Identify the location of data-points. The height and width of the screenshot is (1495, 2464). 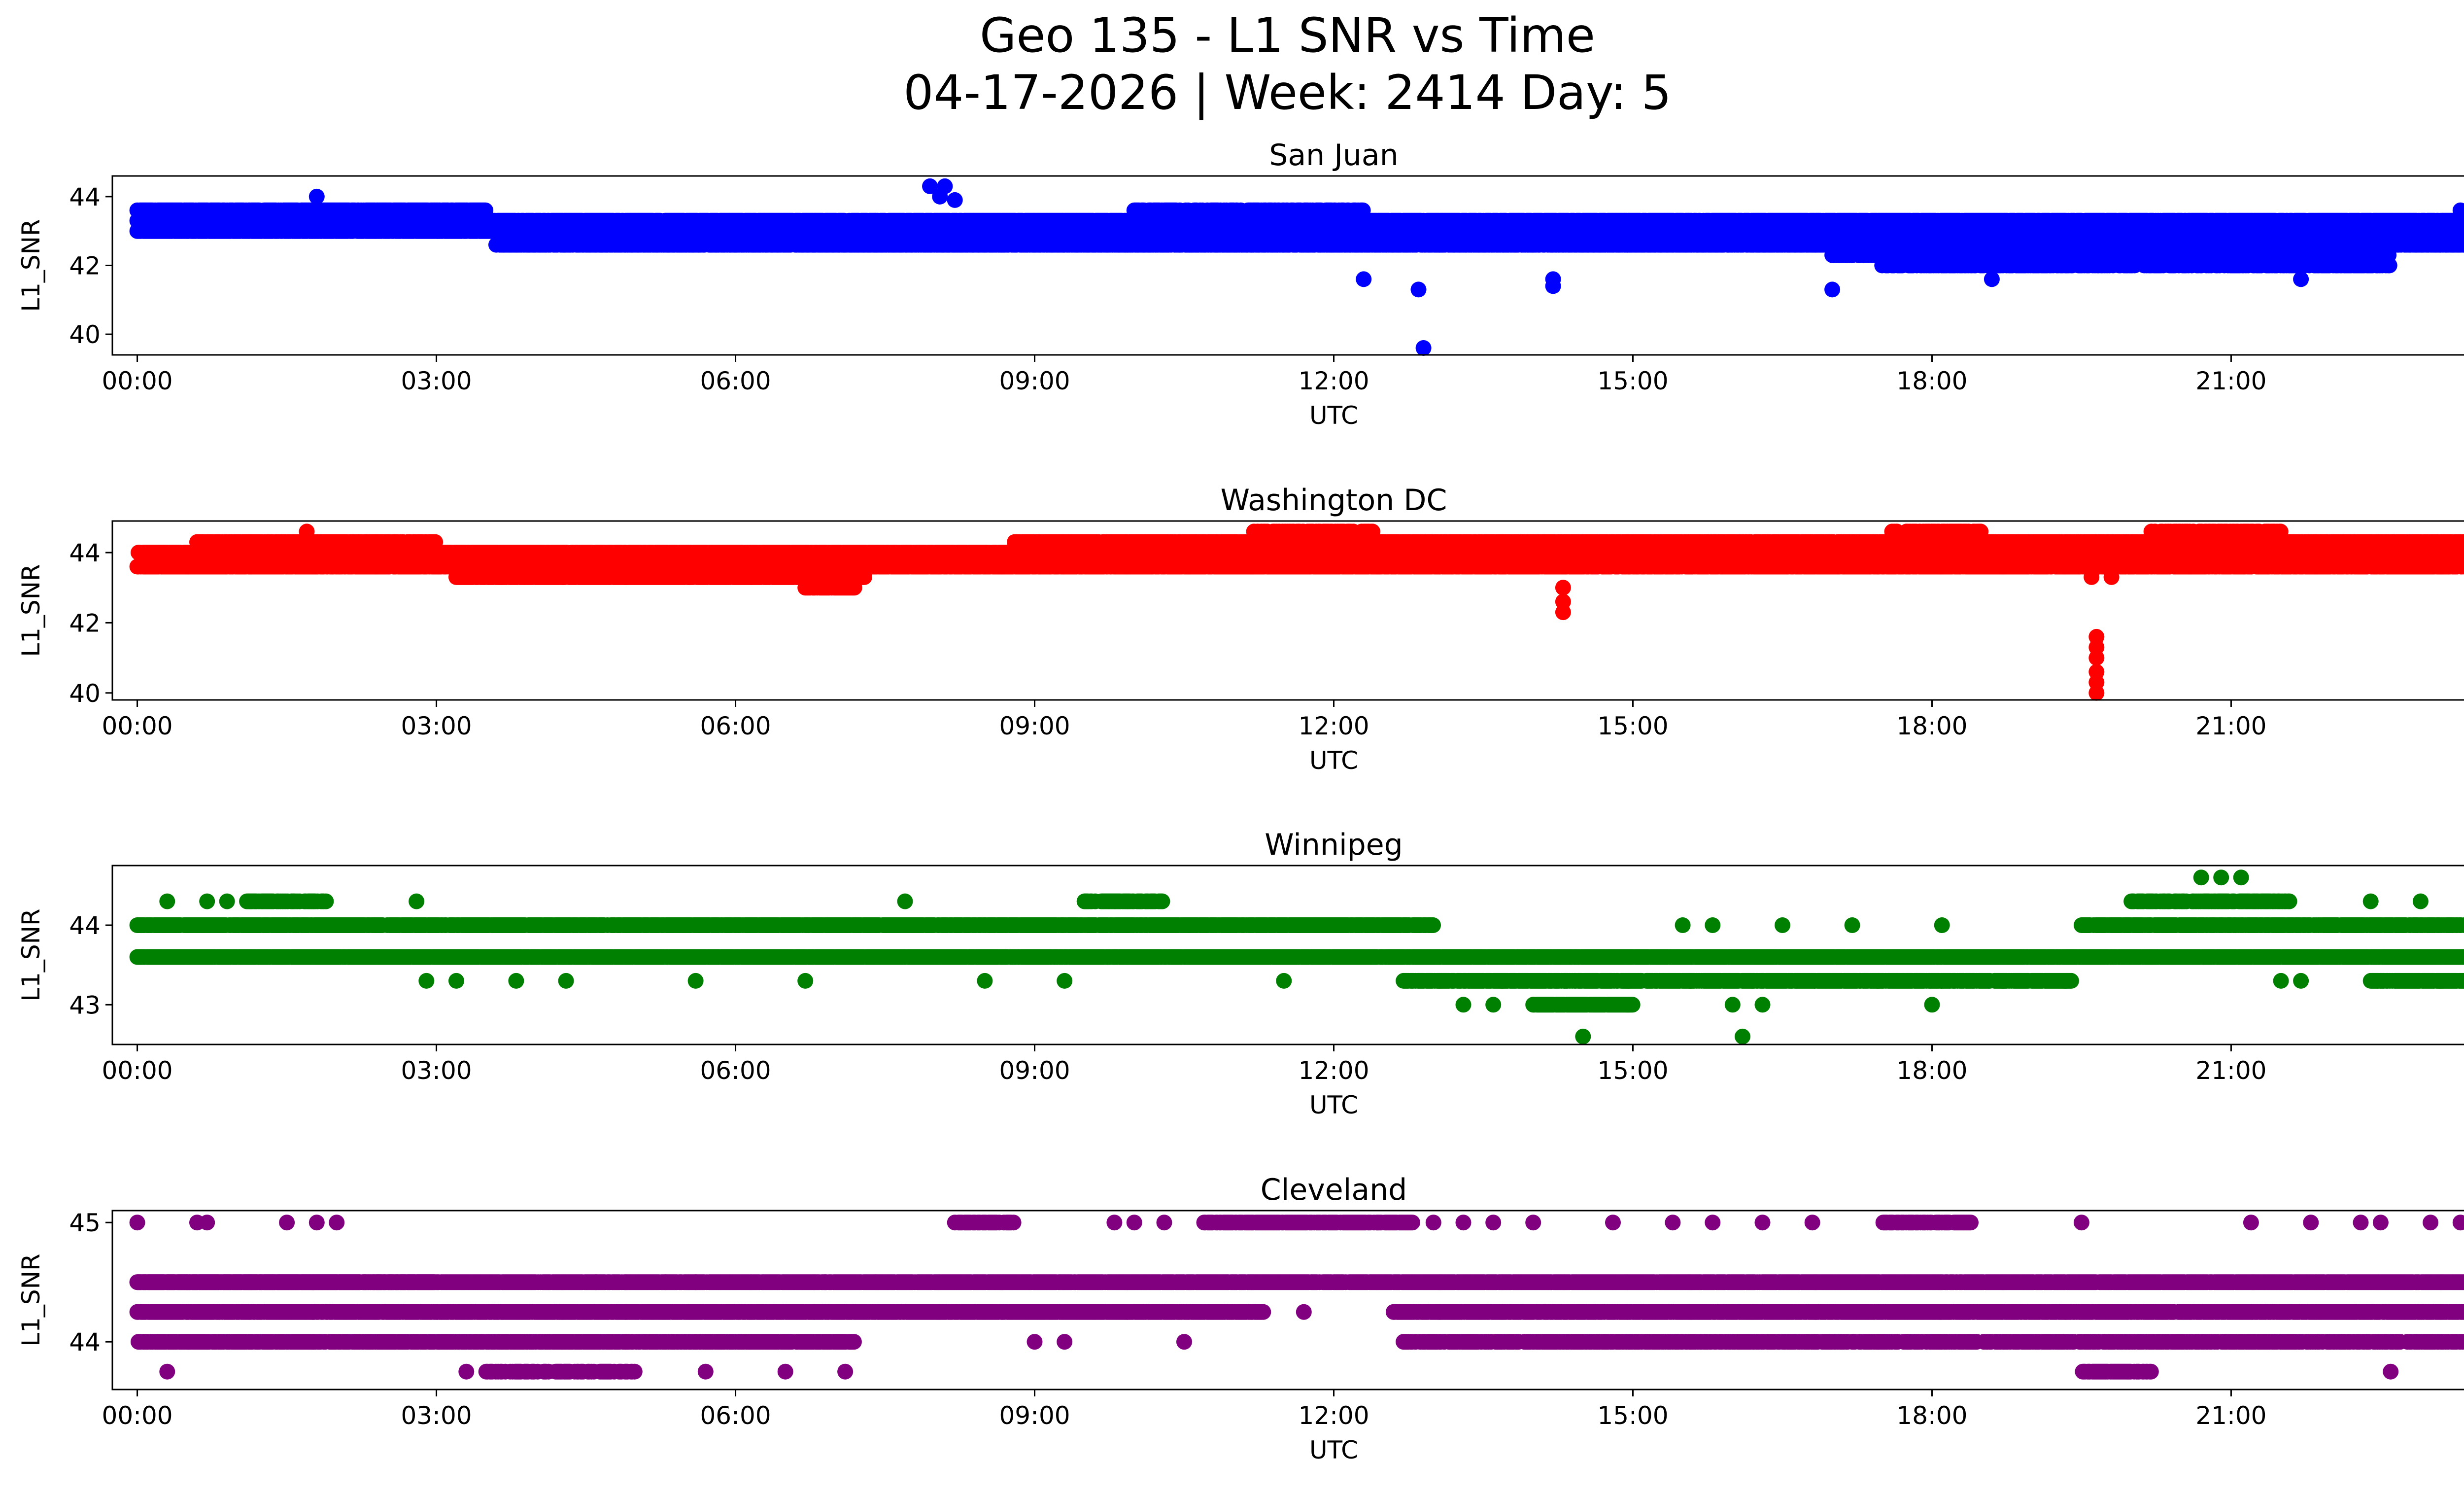
(1296, 267).